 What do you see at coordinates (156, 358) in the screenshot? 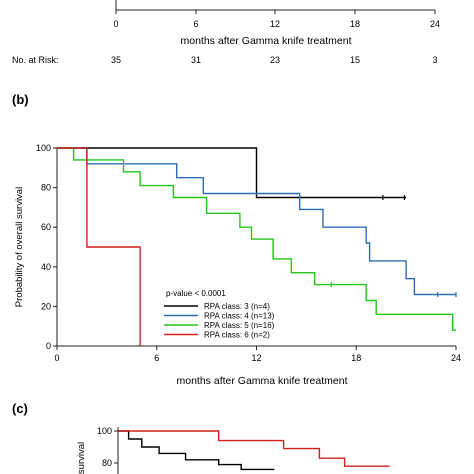
I see `panel-b-x-tick-label: 6` at bounding box center [156, 358].